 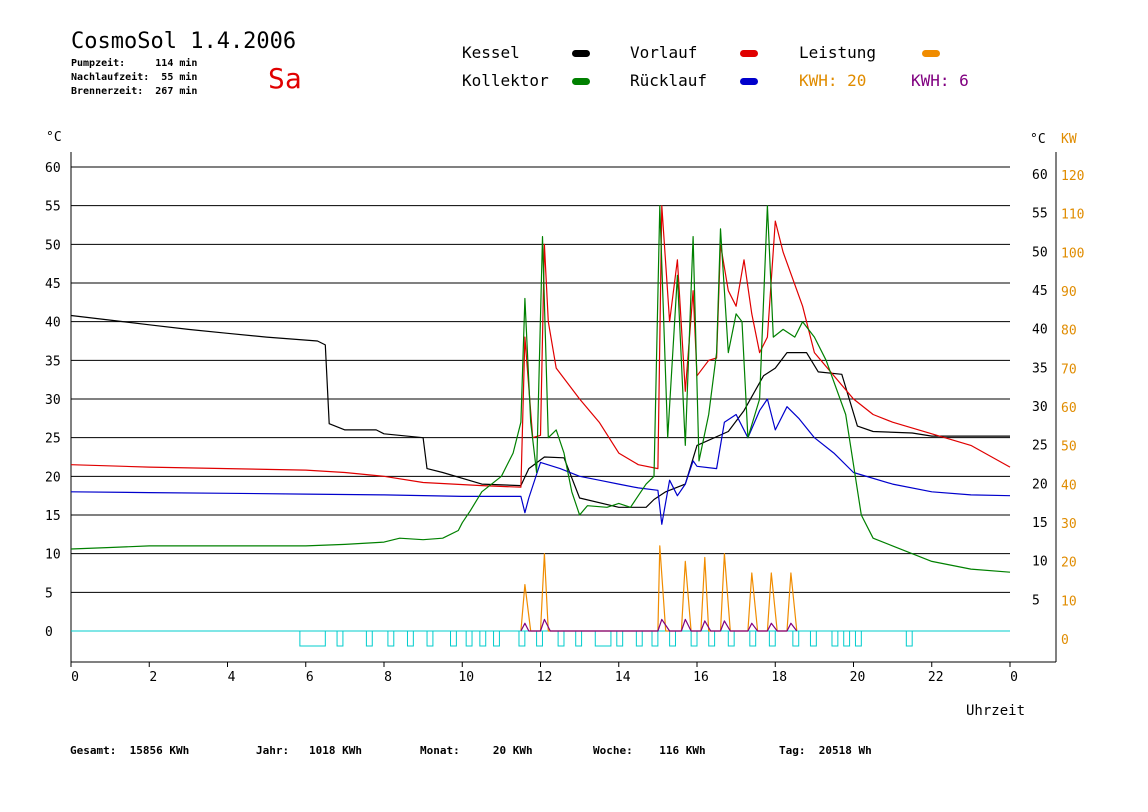 What do you see at coordinates (134, 63) in the screenshot?
I see `pumpzeit-stat: Pumpzeit: 114 min` at bounding box center [134, 63].